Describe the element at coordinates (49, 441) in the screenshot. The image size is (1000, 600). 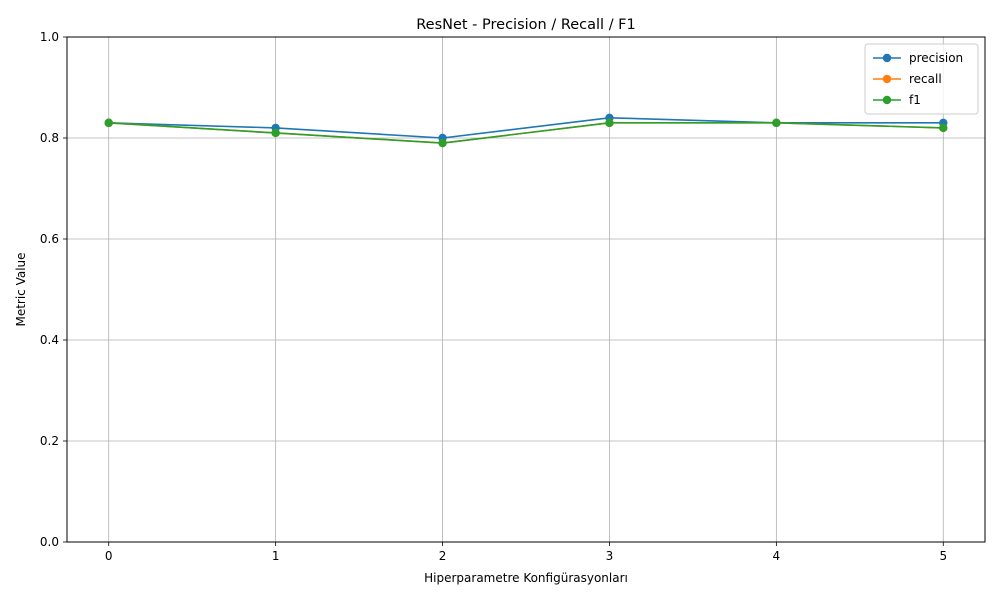
I see `y-tick-label: 0.2` at that location.